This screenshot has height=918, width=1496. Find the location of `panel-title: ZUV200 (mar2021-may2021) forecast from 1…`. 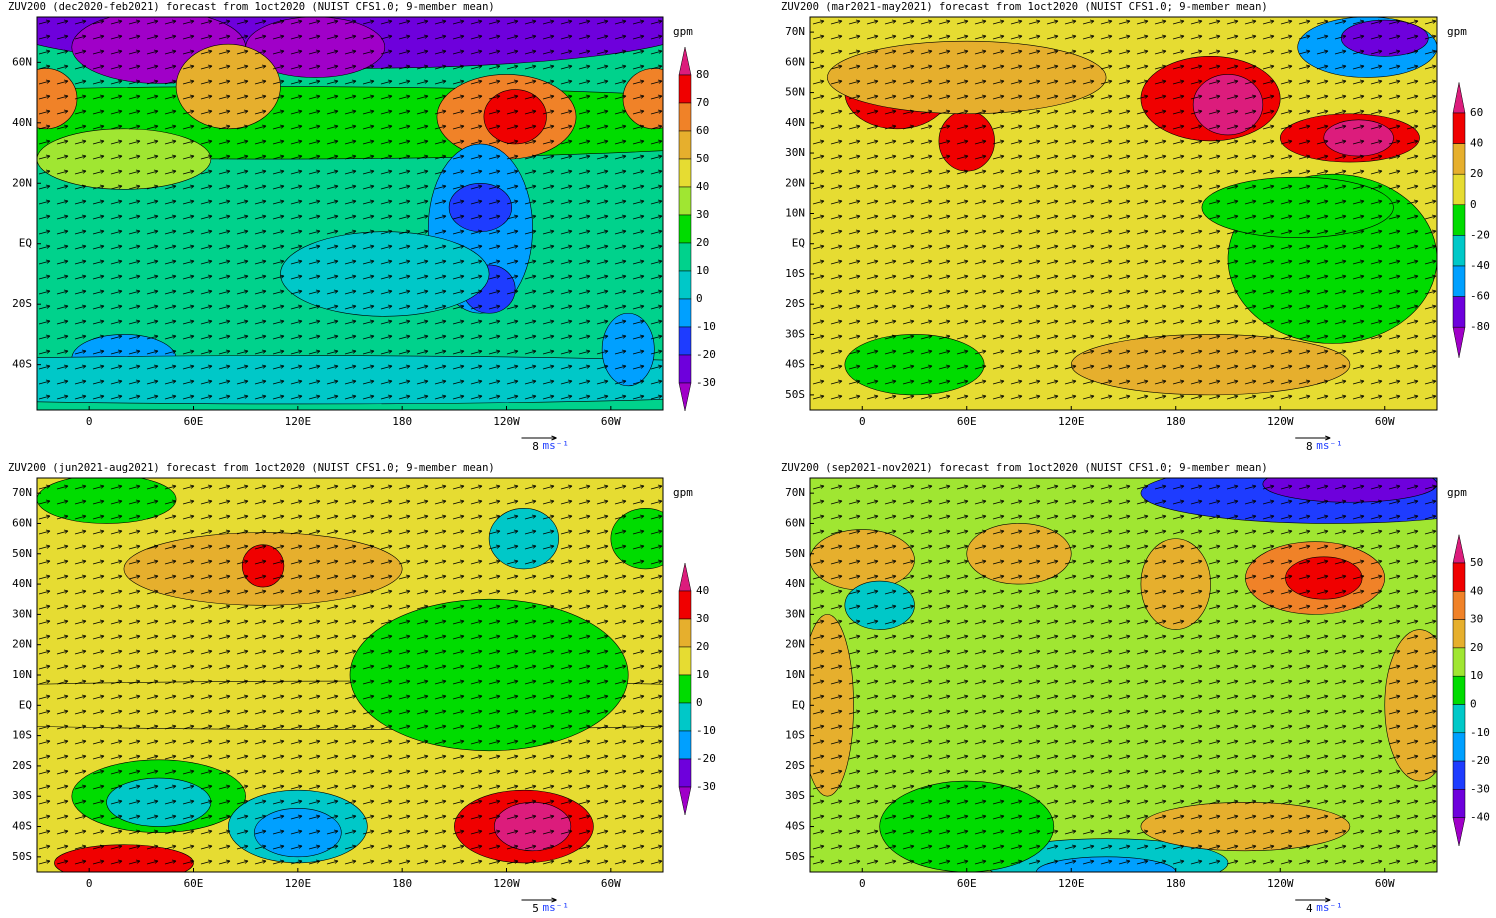

panel-title: ZUV200 (mar2021-may2021) forecast from 1… is located at coordinates (1024, 7).